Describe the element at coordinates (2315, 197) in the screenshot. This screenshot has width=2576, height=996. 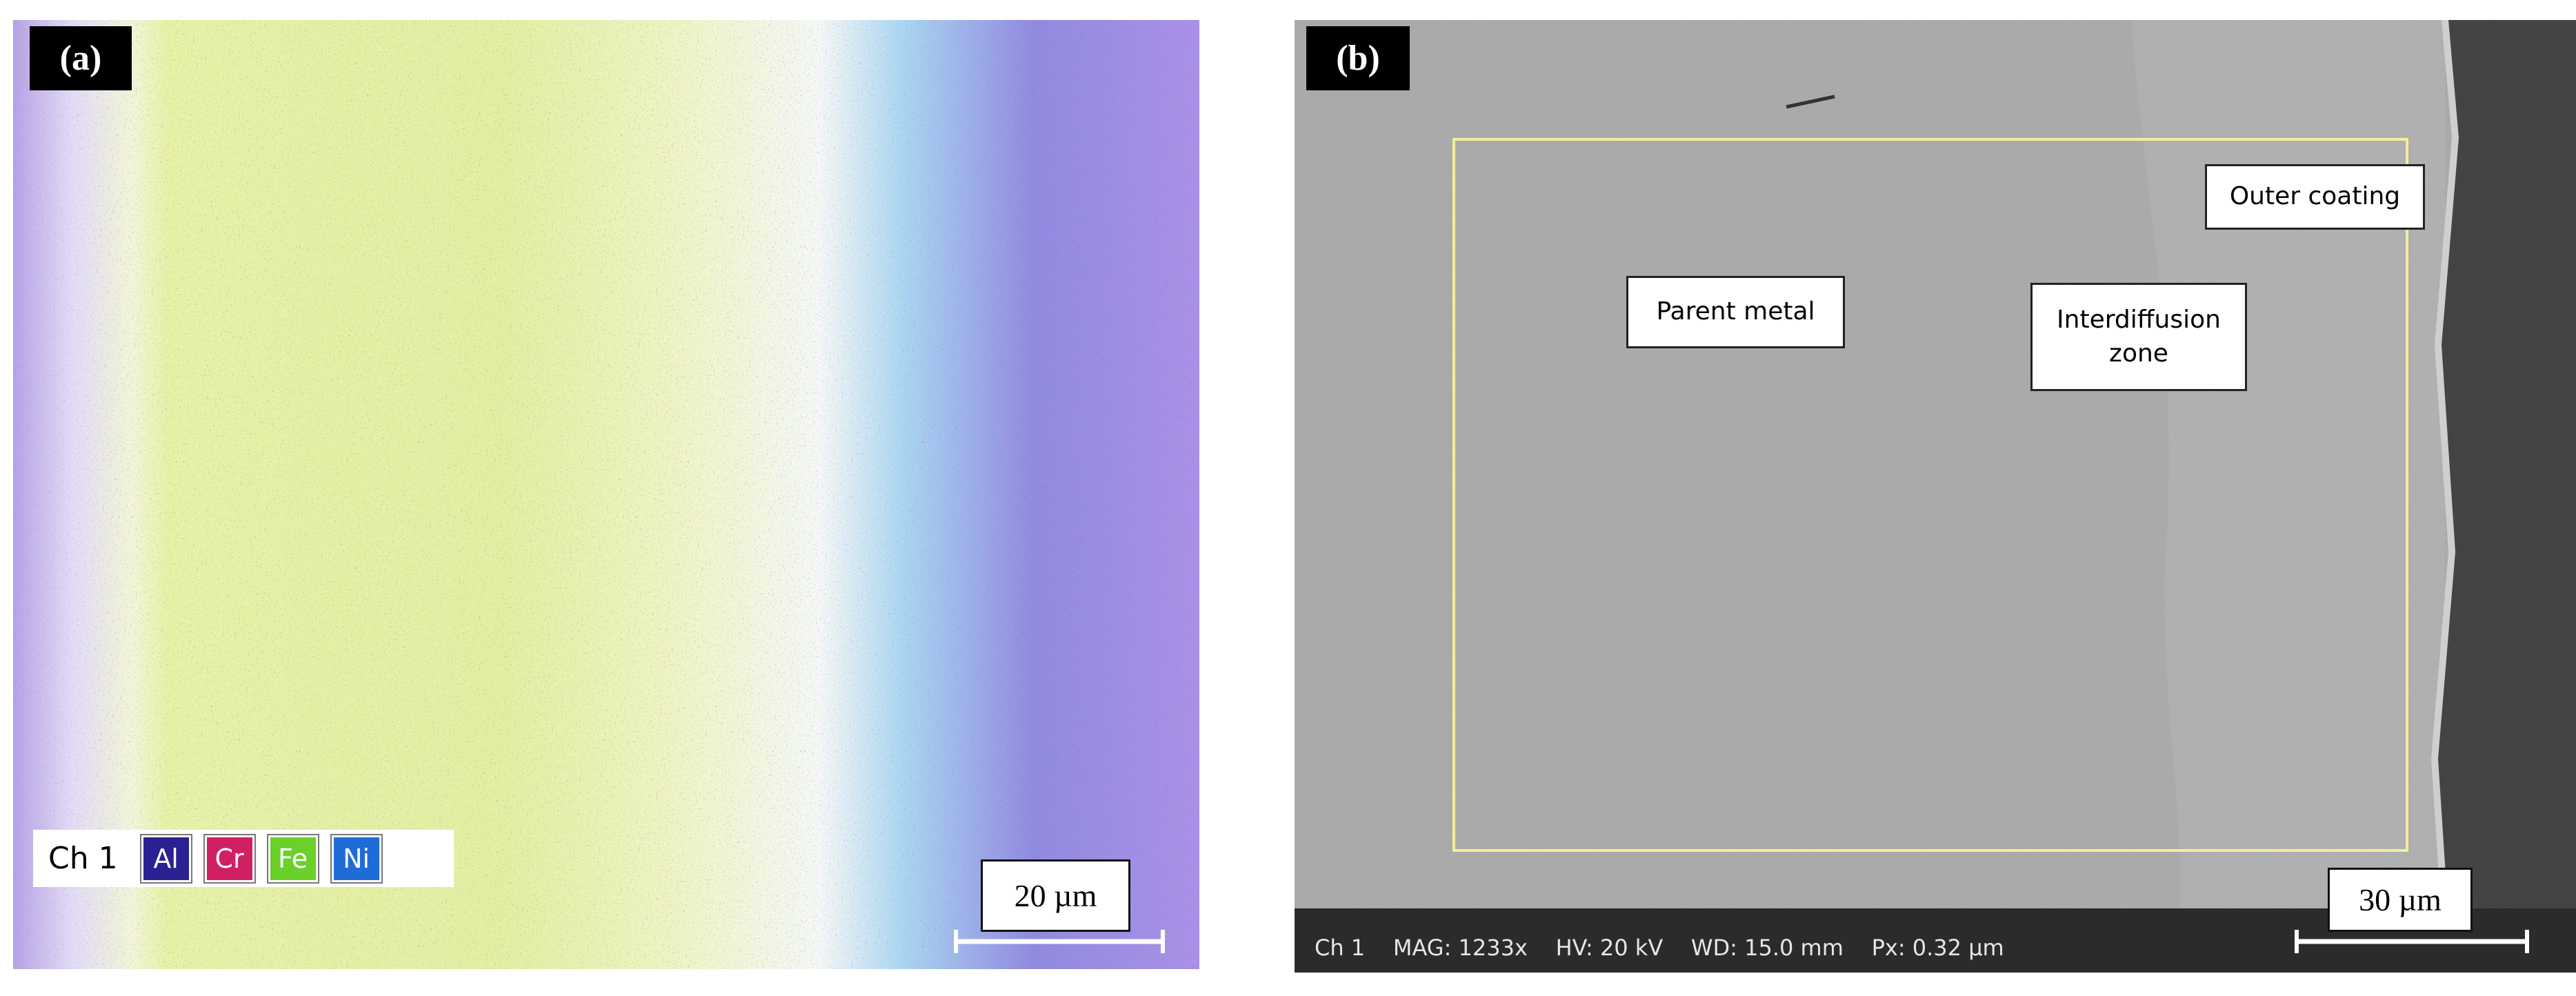
I see `annotation: Outer coating` at that location.